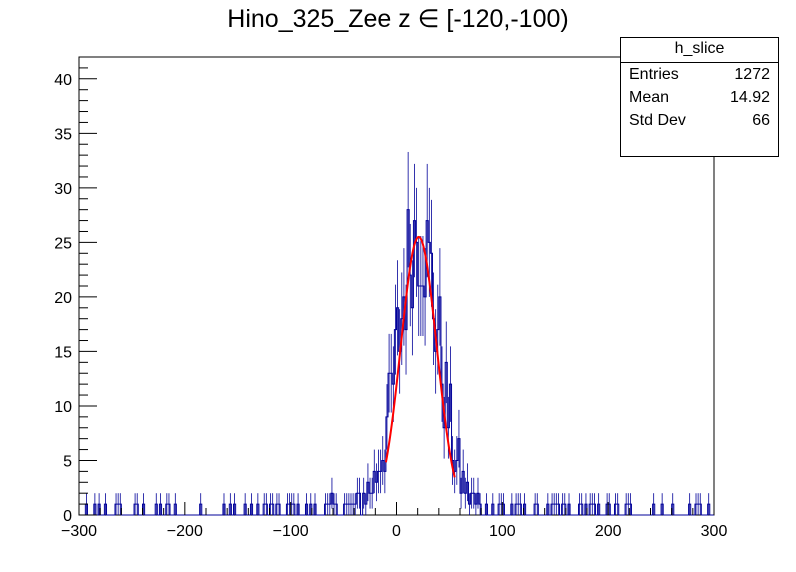 The width and height of the screenshot is (796, 572). I want to click on x-tick-label: −100, so click(291, 531).